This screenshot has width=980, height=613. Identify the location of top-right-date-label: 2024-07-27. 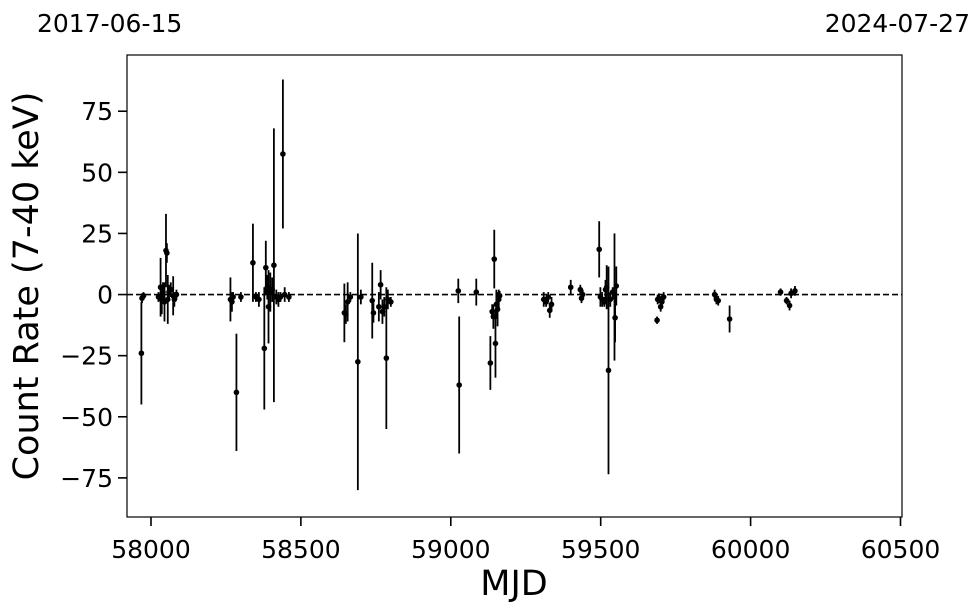
(897, 23).